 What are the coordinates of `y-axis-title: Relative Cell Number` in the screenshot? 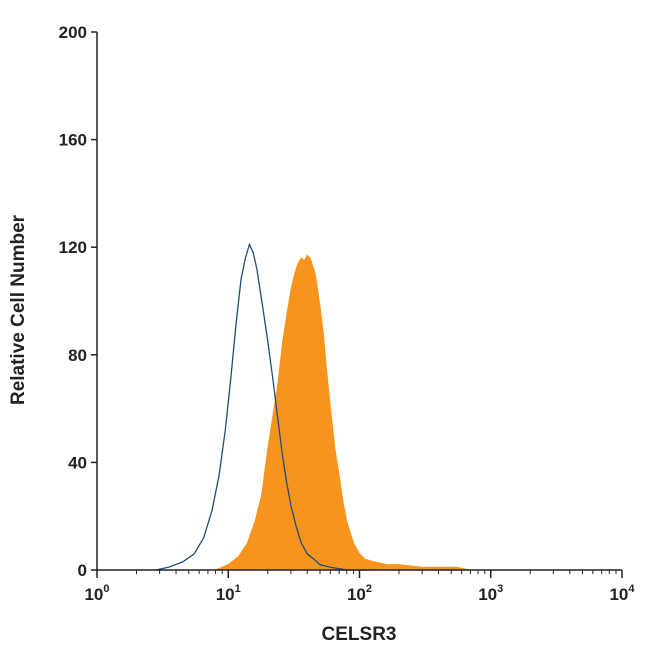 It's located at (18, 309).